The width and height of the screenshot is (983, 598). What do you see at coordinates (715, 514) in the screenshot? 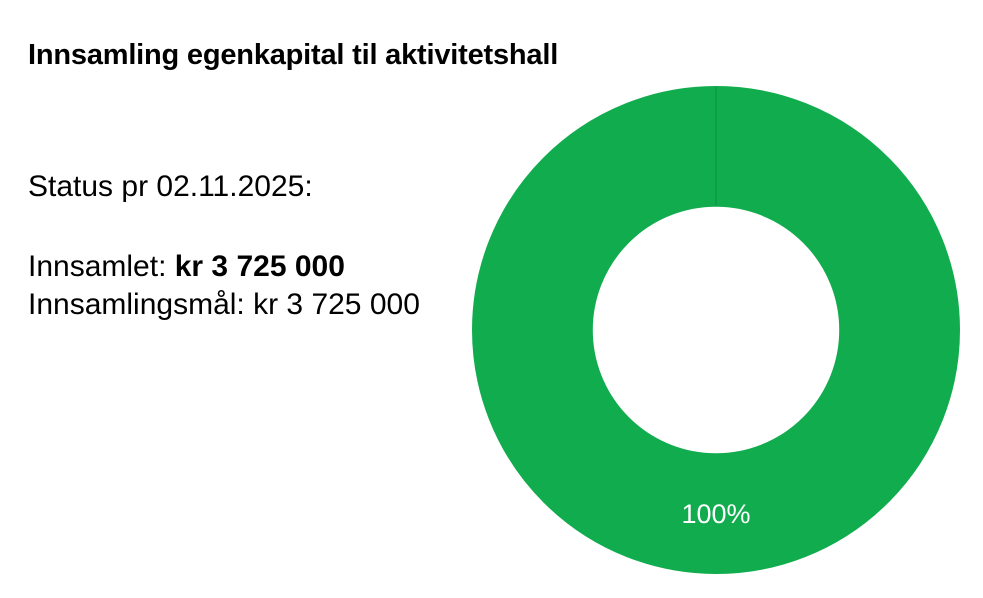
I see `data-label: 100%` at bounding box center [715, 514].